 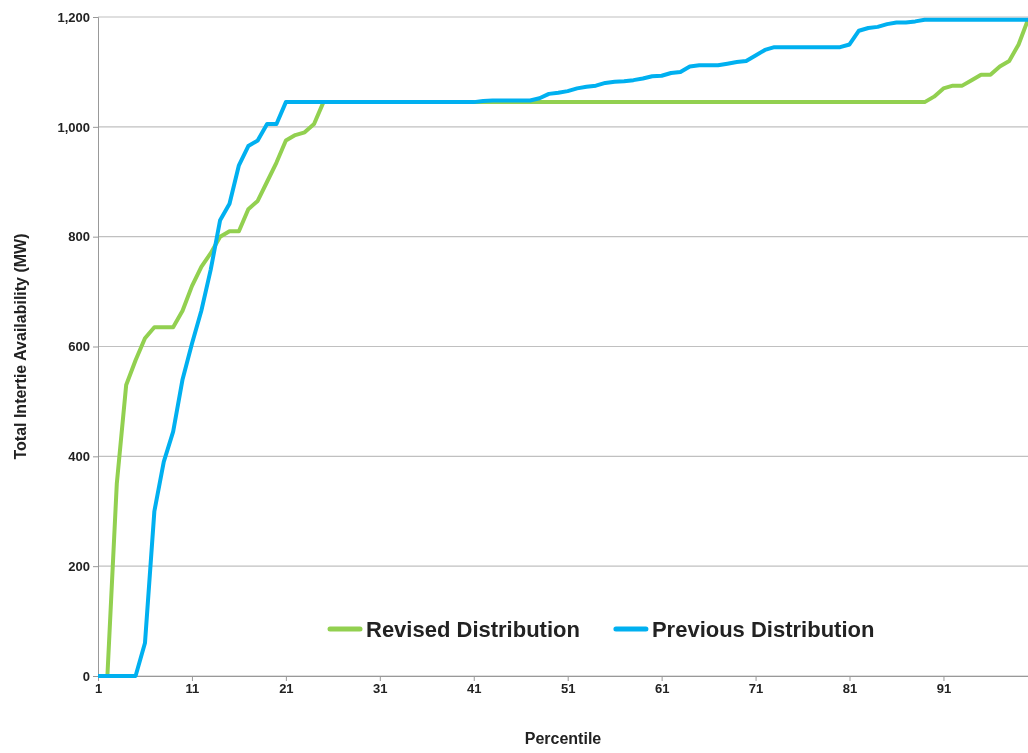 I want to click on y-tick-label: 1,000, so click(x=73, y=127).